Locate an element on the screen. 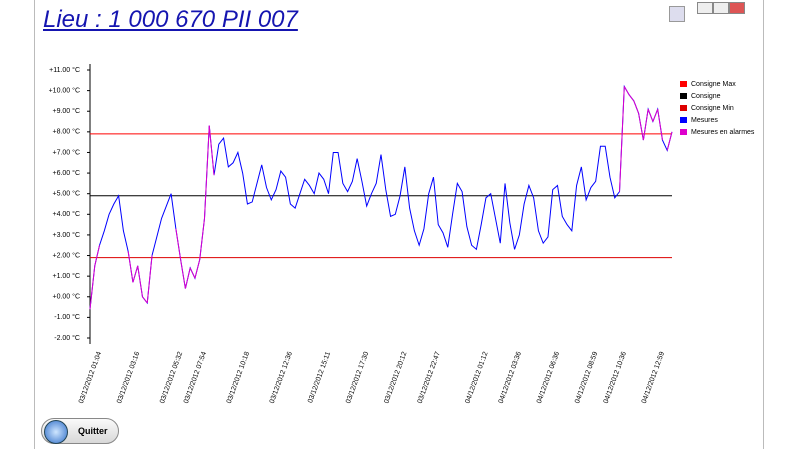 The height and width of the screenshot is (450, 800). y-tick-label: +0.00 °C is located at coordinates (66, 297).